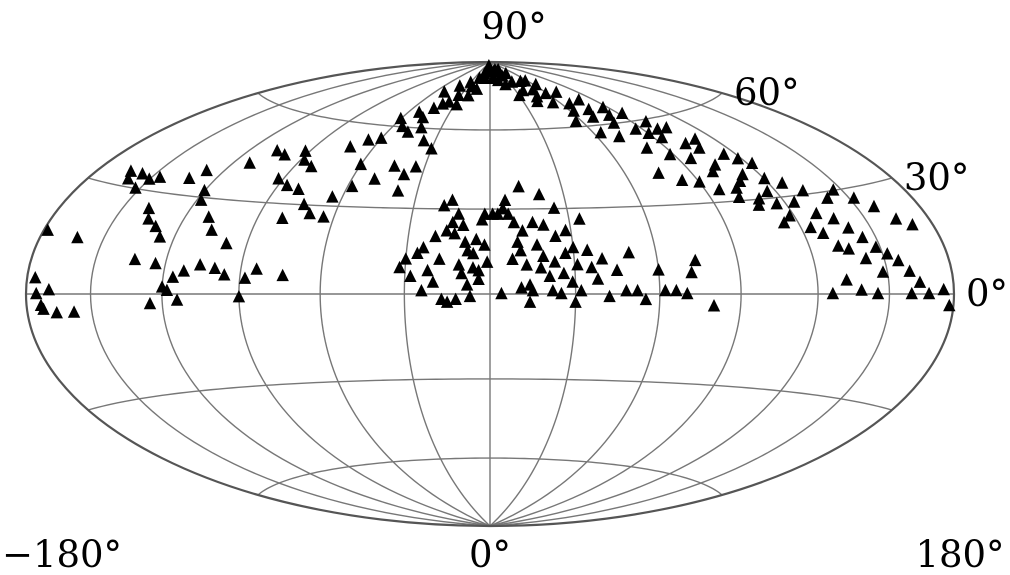 Image resolution: width=1010 pixels, height=575 pixels. What do you see at coordinates (959, 554) in the screenshot?
I see `lon-tick-label: 180°` at bounding box center [959, 554].